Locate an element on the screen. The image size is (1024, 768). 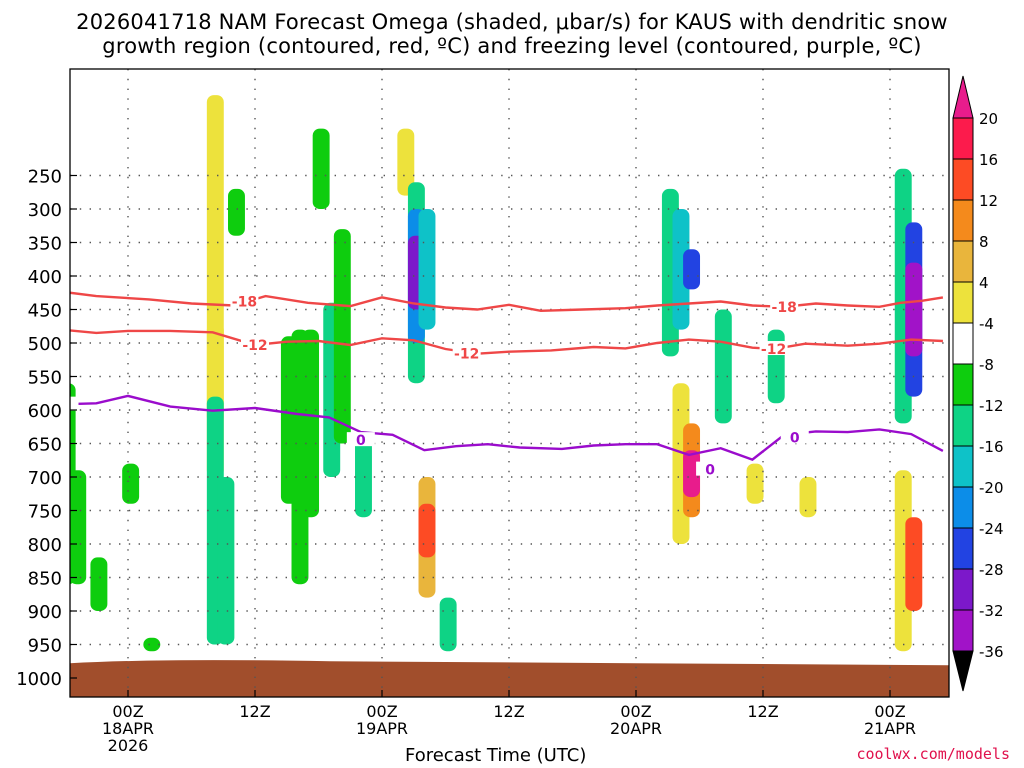
y-tick-label: 750 is located at coordinates (45, 512).